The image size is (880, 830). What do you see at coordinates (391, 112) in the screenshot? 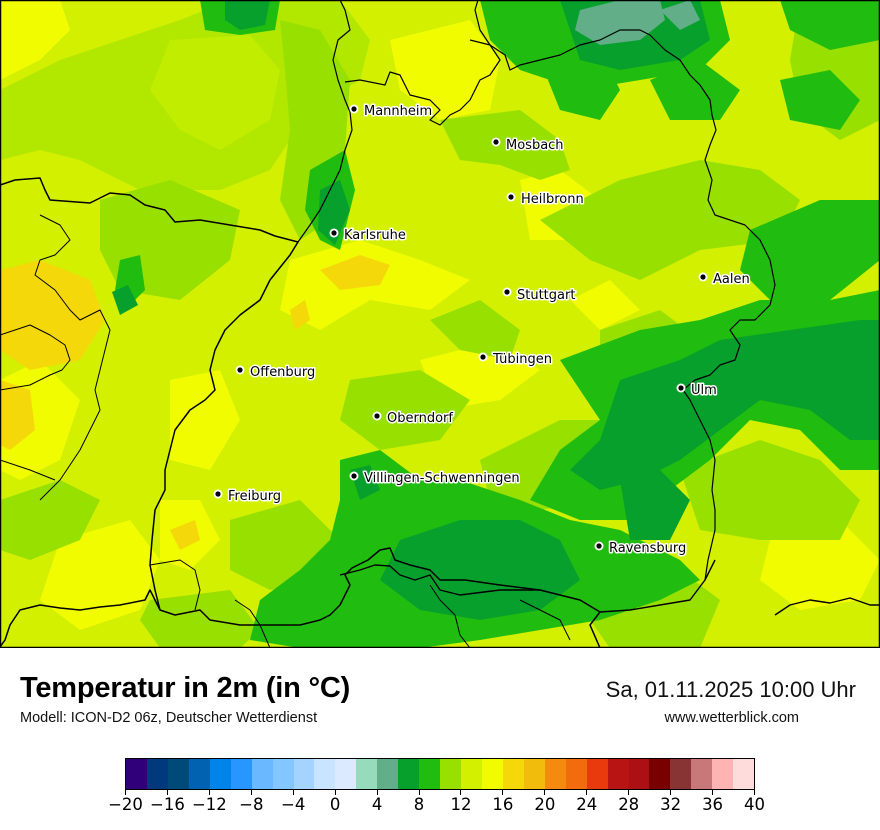
I see `city-mannheim: Mannheim` at bounding box center [391, 112].